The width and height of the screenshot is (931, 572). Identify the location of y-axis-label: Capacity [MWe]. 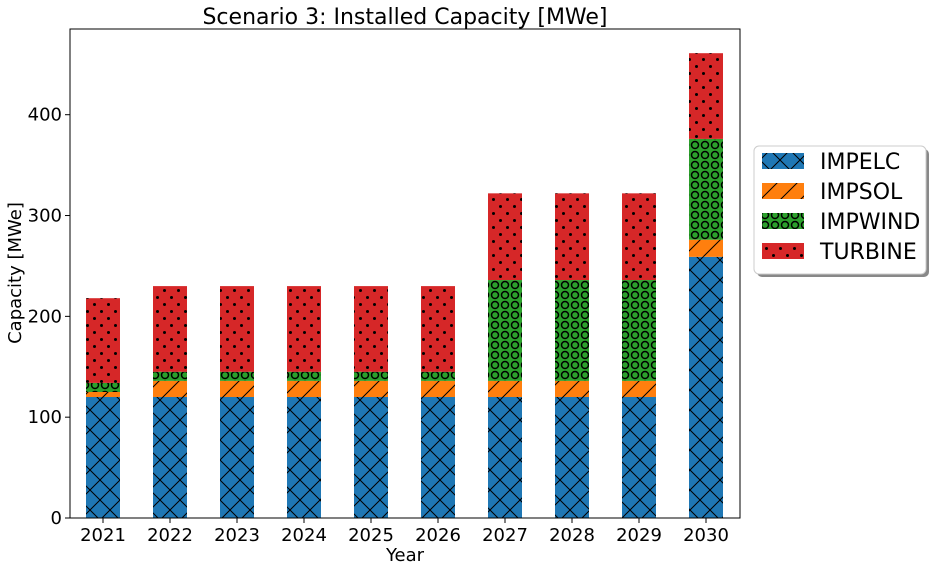
(15, 273).